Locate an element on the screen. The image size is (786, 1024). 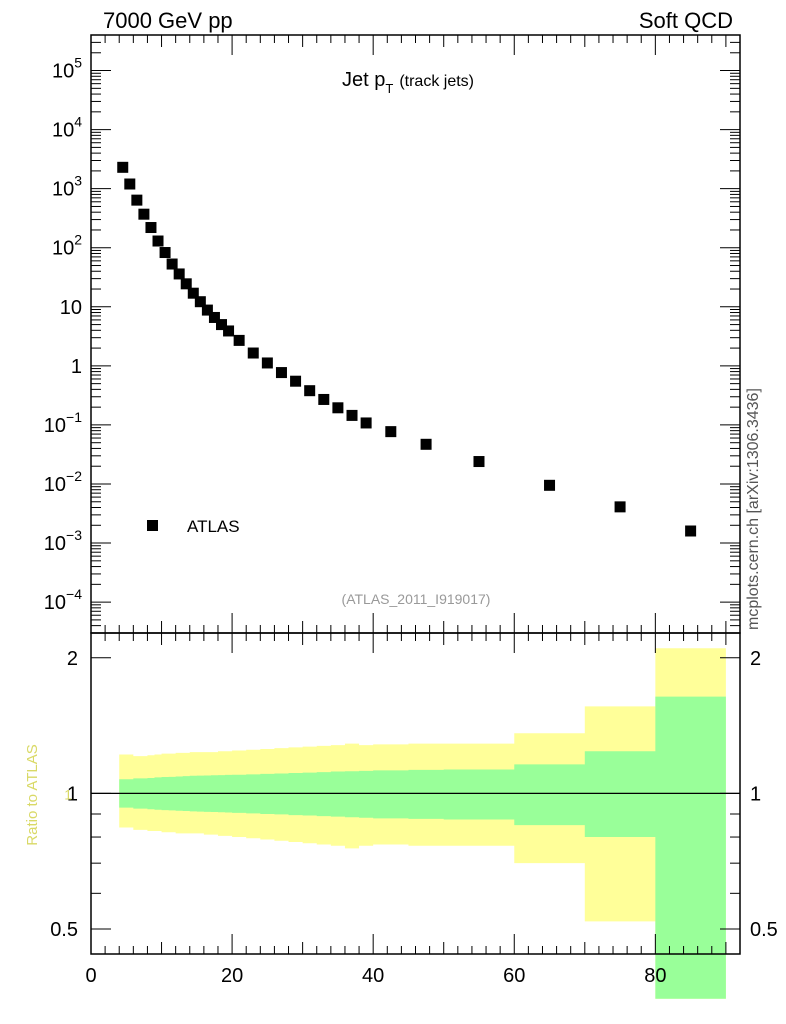
y-tick-label: 10³ is located at coordinates (67, 187).